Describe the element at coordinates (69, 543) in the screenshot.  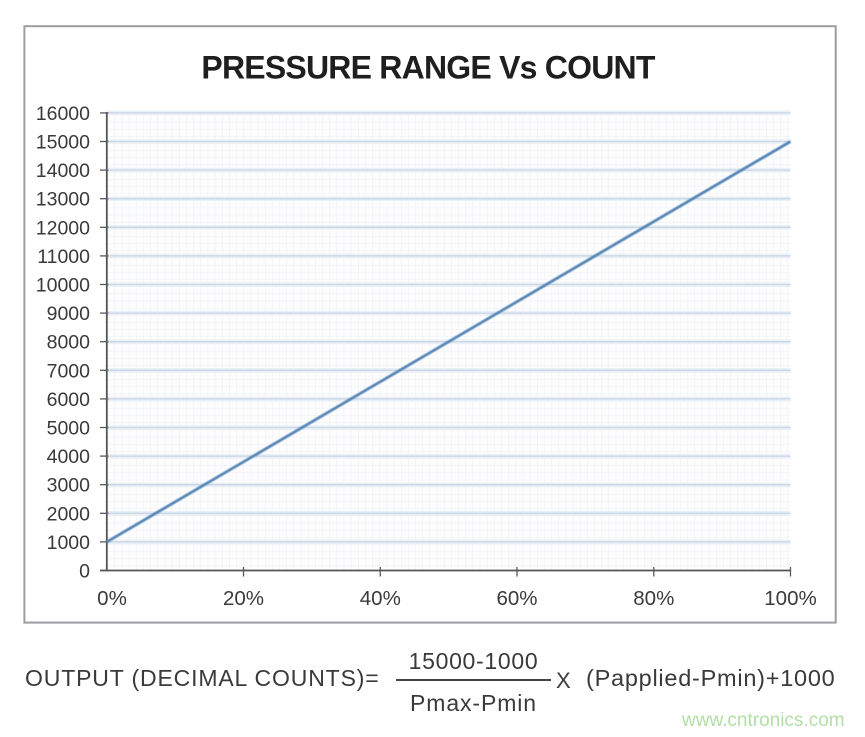
I see `svg-text: 1000` at that location.